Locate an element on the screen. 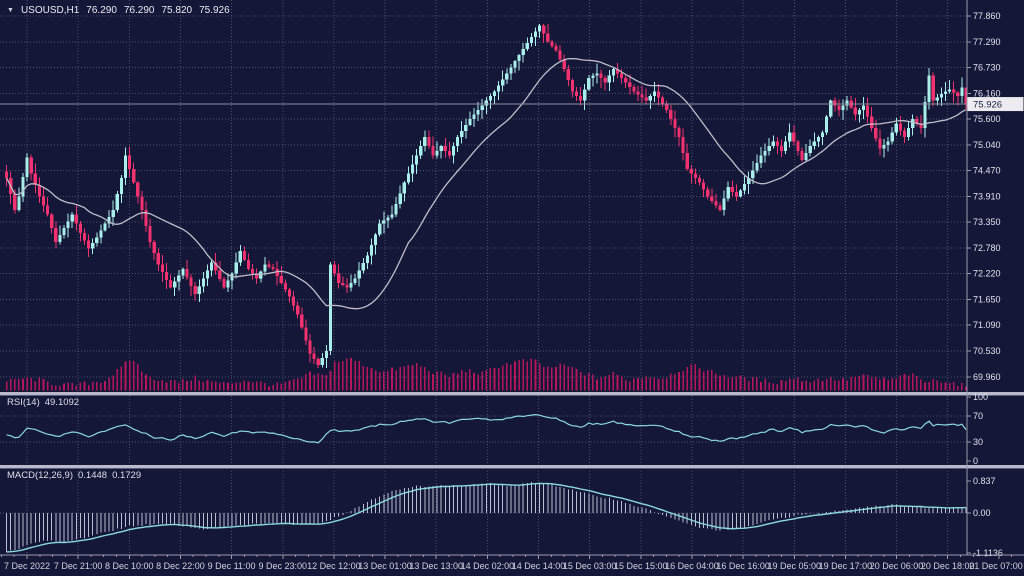  price-tick-label: 77.860 is located at coordinates (987, 16).